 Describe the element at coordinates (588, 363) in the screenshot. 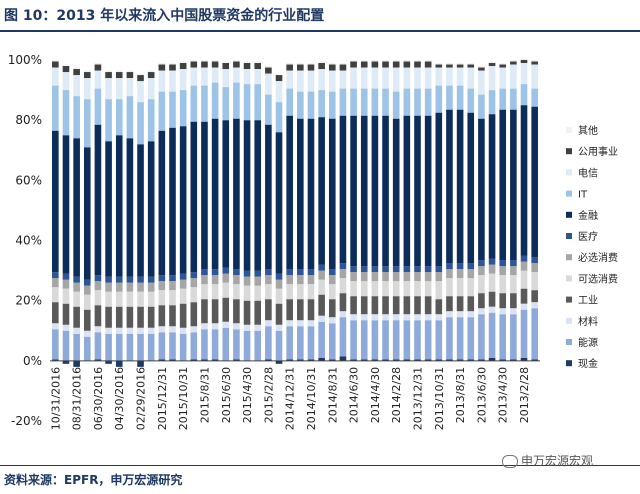

I see `legend-label: 现金` at that location.